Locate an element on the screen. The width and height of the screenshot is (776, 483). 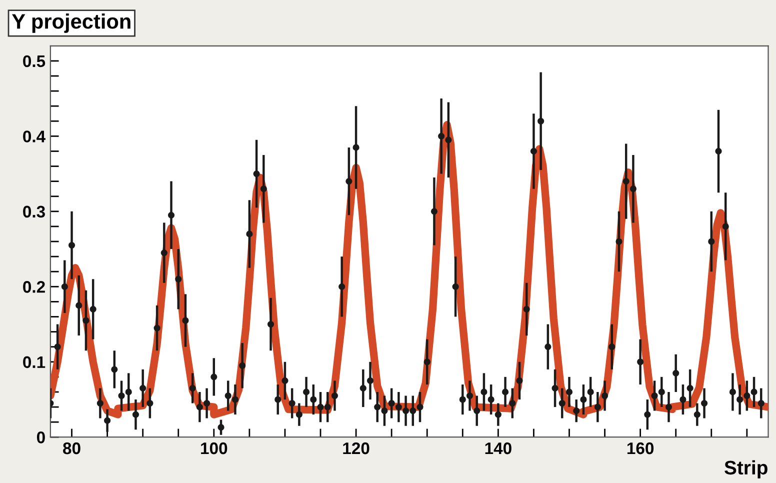
y-tick-label: 0.3 is located at coordinates (34, 212).